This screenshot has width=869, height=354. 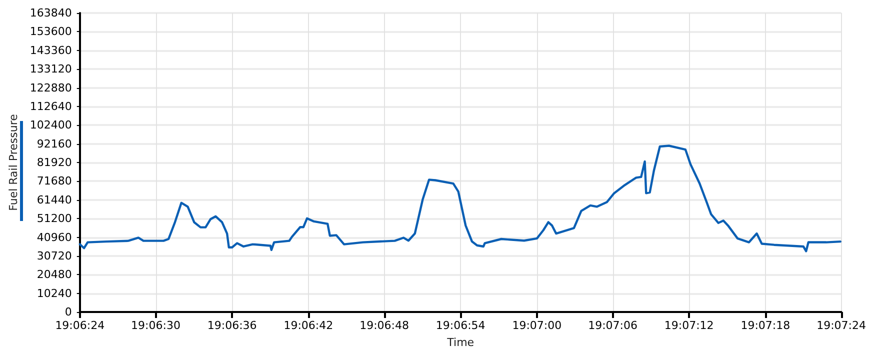 I want to click on x-axis-title: Time, so click(x=460, y=342).